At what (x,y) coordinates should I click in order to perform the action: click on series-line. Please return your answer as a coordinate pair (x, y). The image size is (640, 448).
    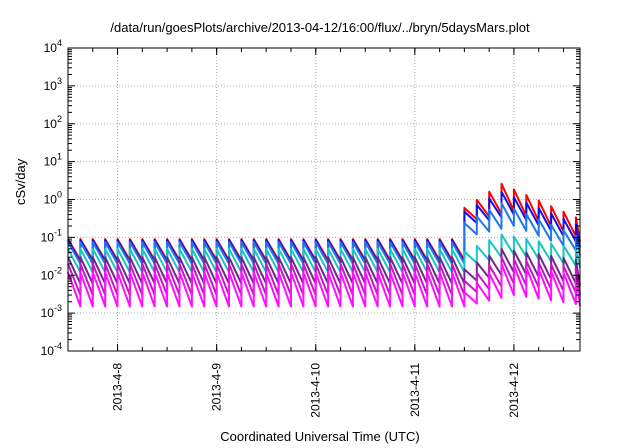
    Looking at the image, I should click on (324, 285).